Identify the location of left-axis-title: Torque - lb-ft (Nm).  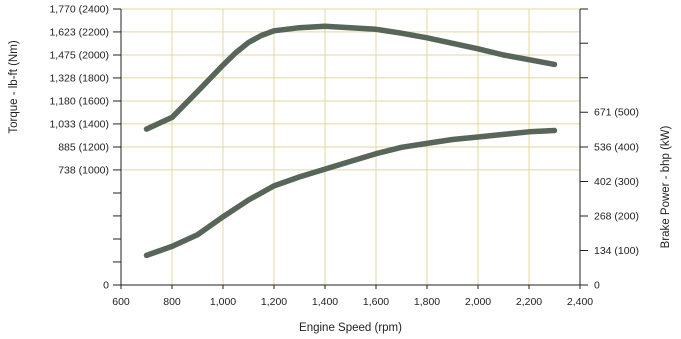
(14, 86).